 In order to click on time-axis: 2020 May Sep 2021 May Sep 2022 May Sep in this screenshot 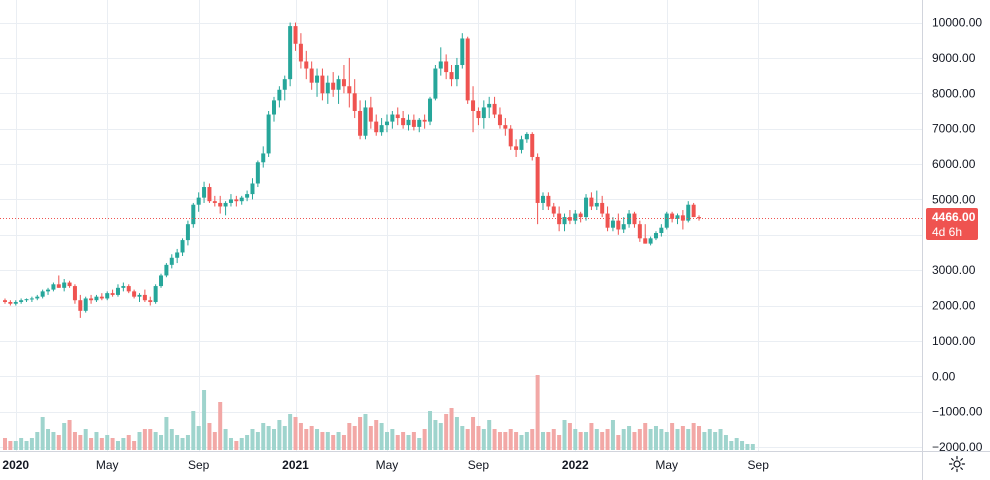, I will do `click(385, 465)`.